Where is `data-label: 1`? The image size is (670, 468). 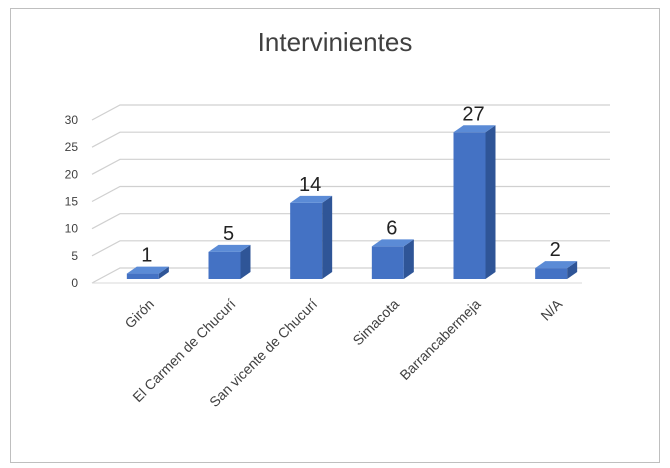 data-label: 1 is located at coordinates (146, 256).